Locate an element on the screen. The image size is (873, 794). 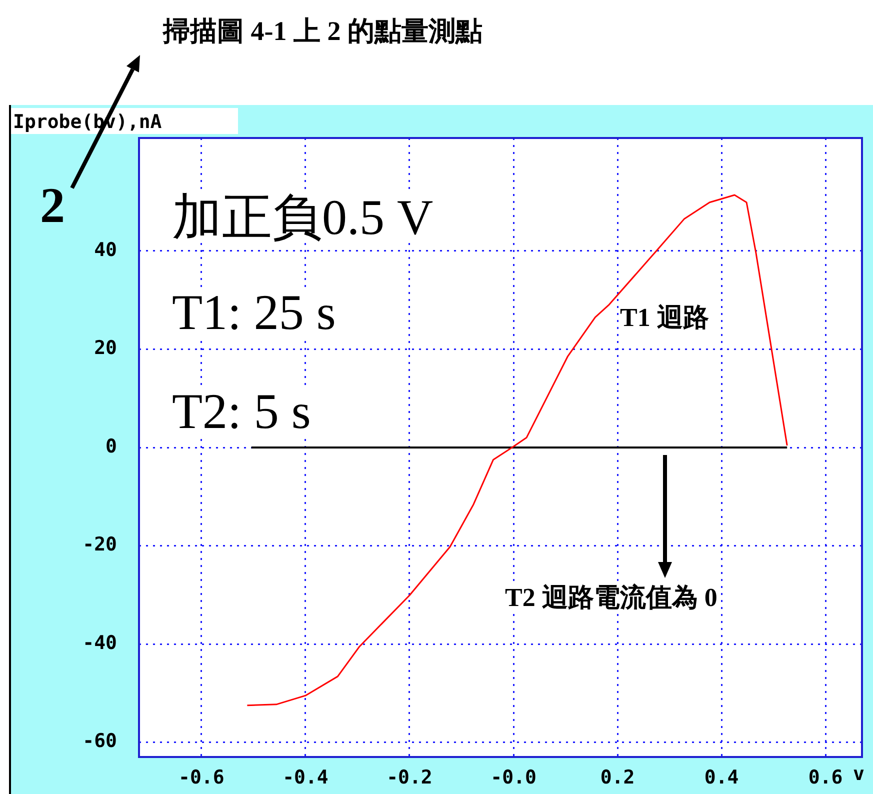
x-tick-label: -0.4 is located at coordinates (305, 777).